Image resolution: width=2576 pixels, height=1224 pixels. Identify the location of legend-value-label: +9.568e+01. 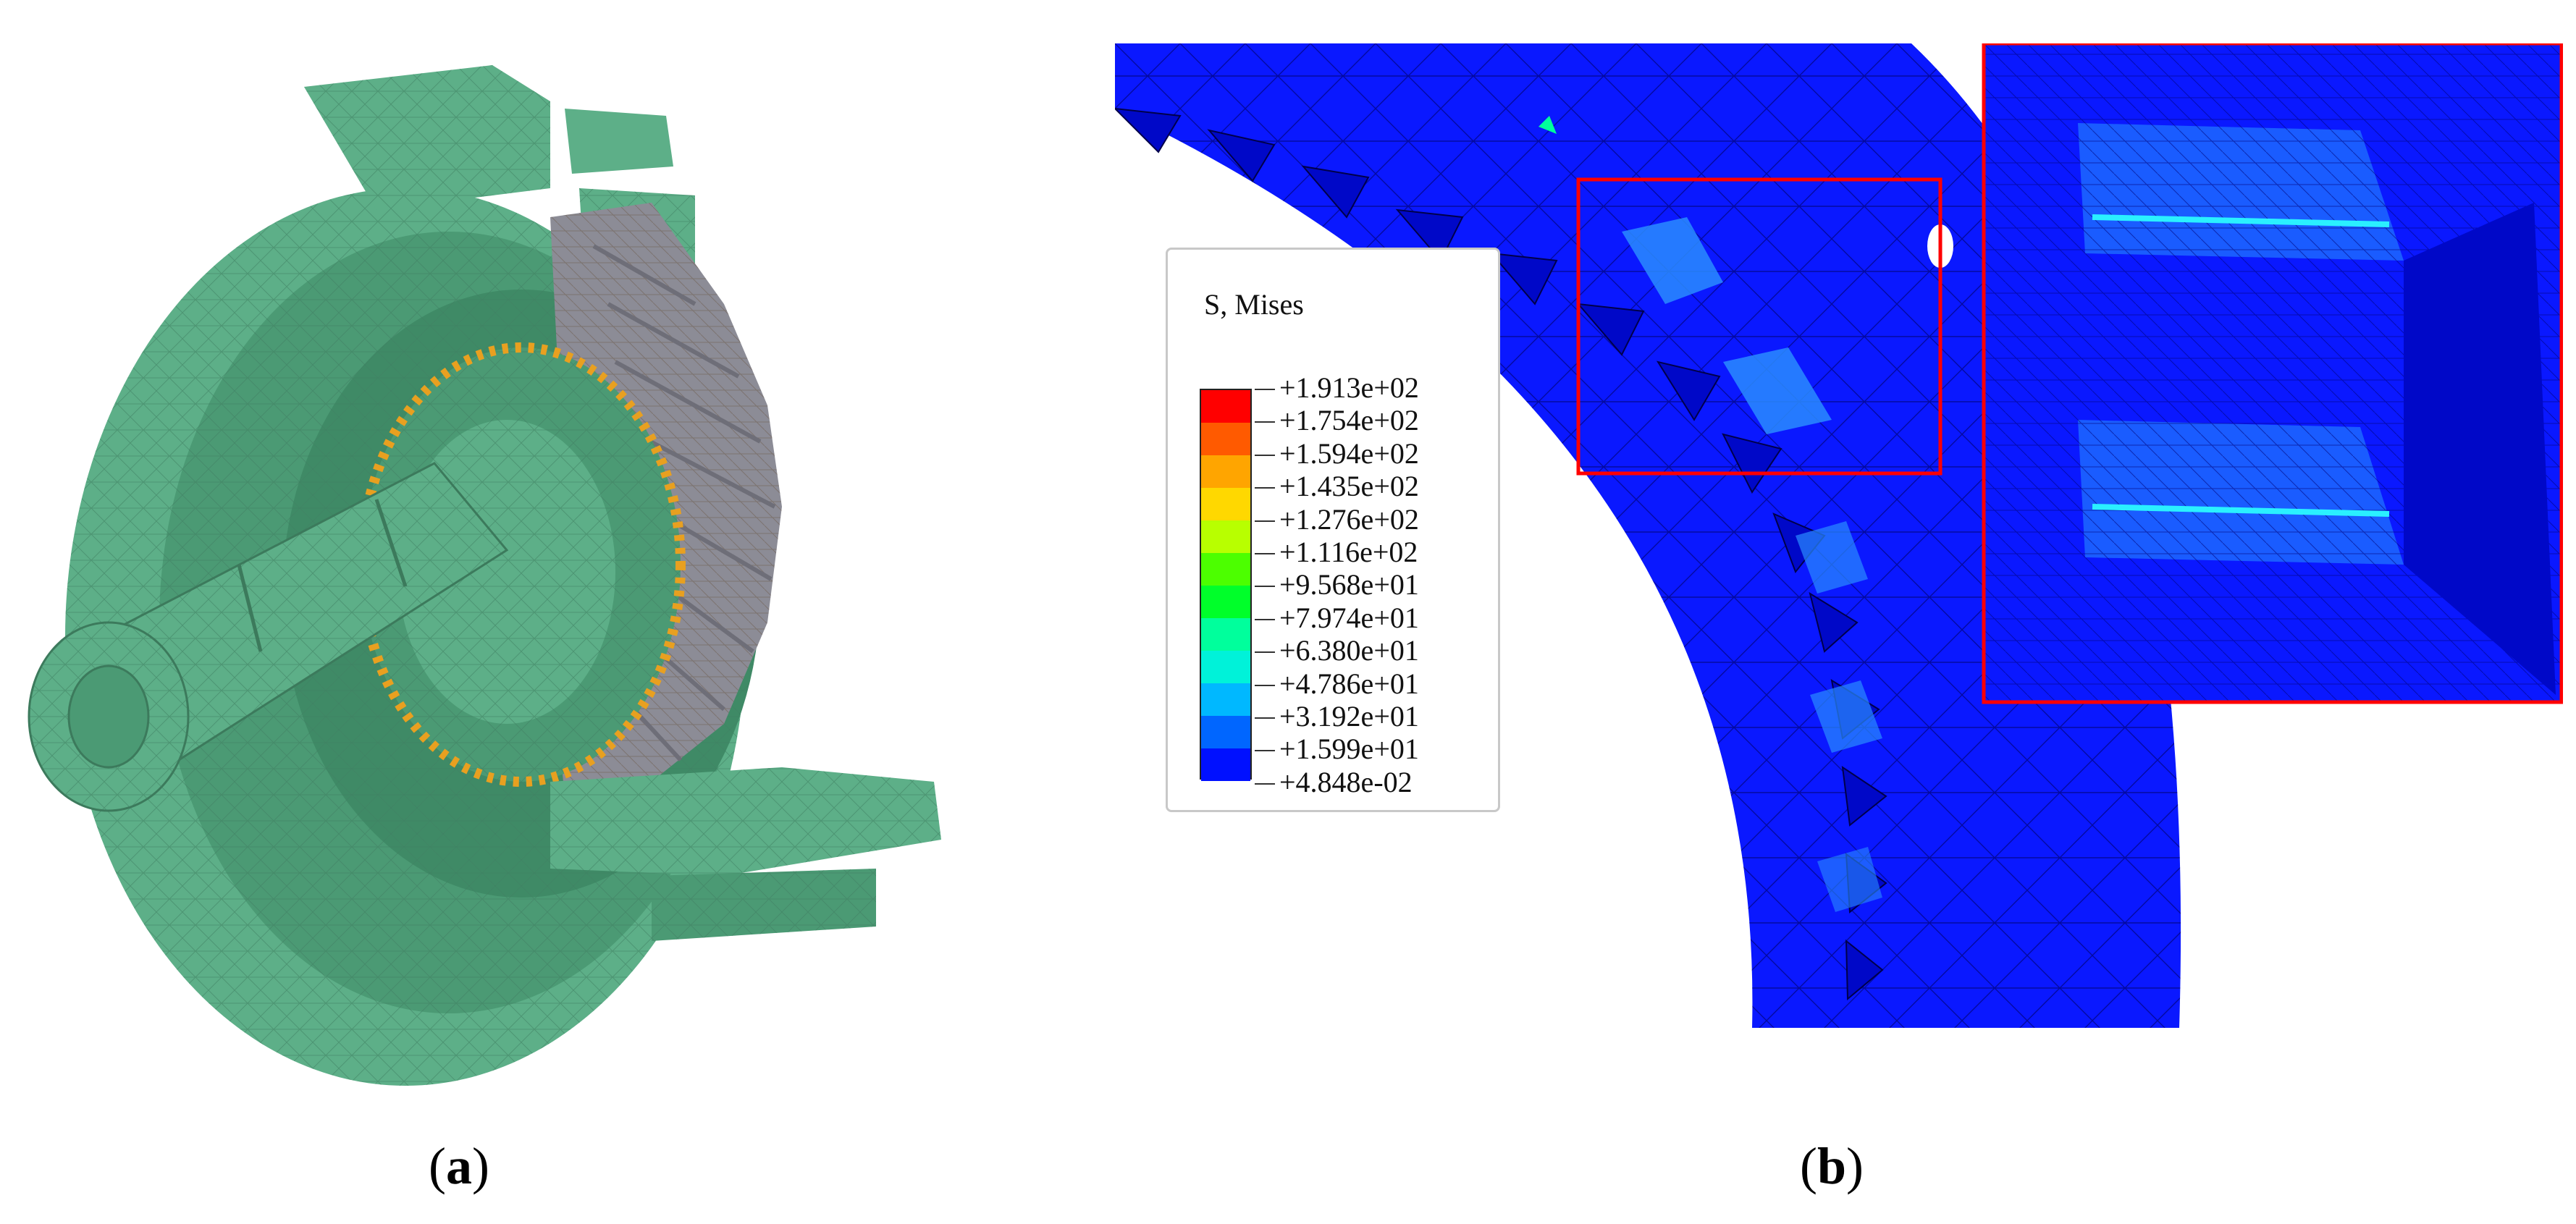
(1378, 584).